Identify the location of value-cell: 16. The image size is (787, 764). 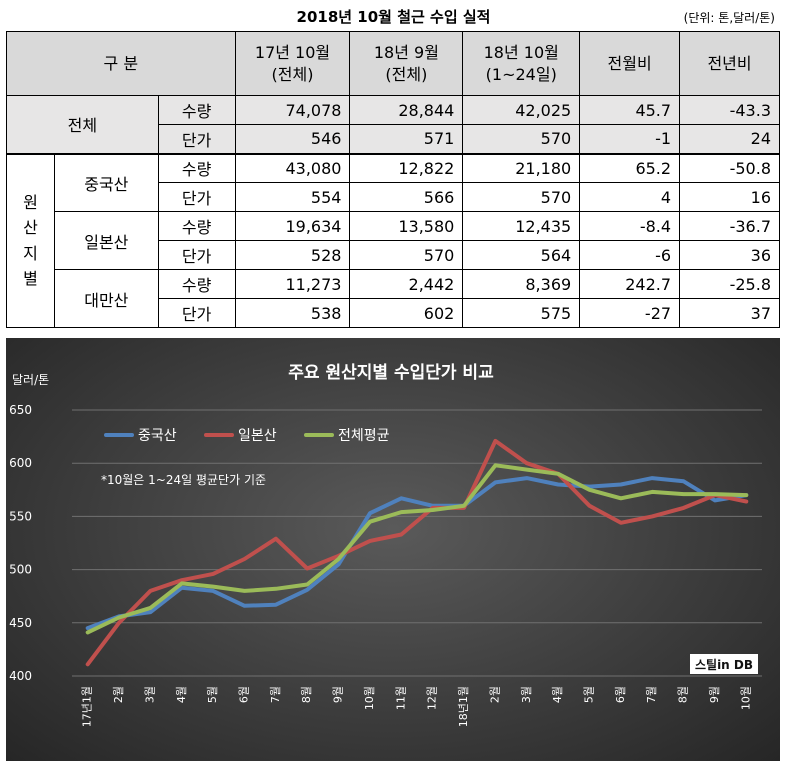
(729, 197).